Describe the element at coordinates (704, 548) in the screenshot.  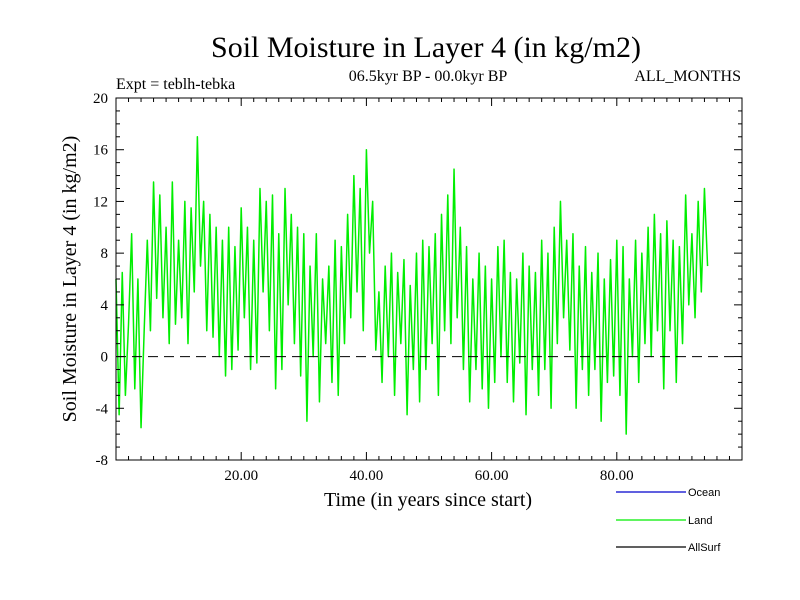
I see `legend-allsurf-label: AllSurf` at that location.